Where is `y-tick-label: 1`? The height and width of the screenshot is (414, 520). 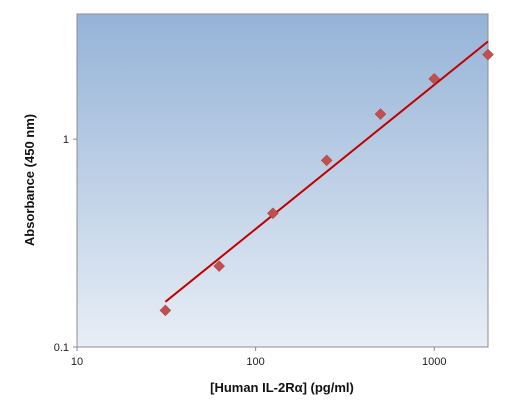
y-tick-label: 1 is located at coordinates (66, 140).